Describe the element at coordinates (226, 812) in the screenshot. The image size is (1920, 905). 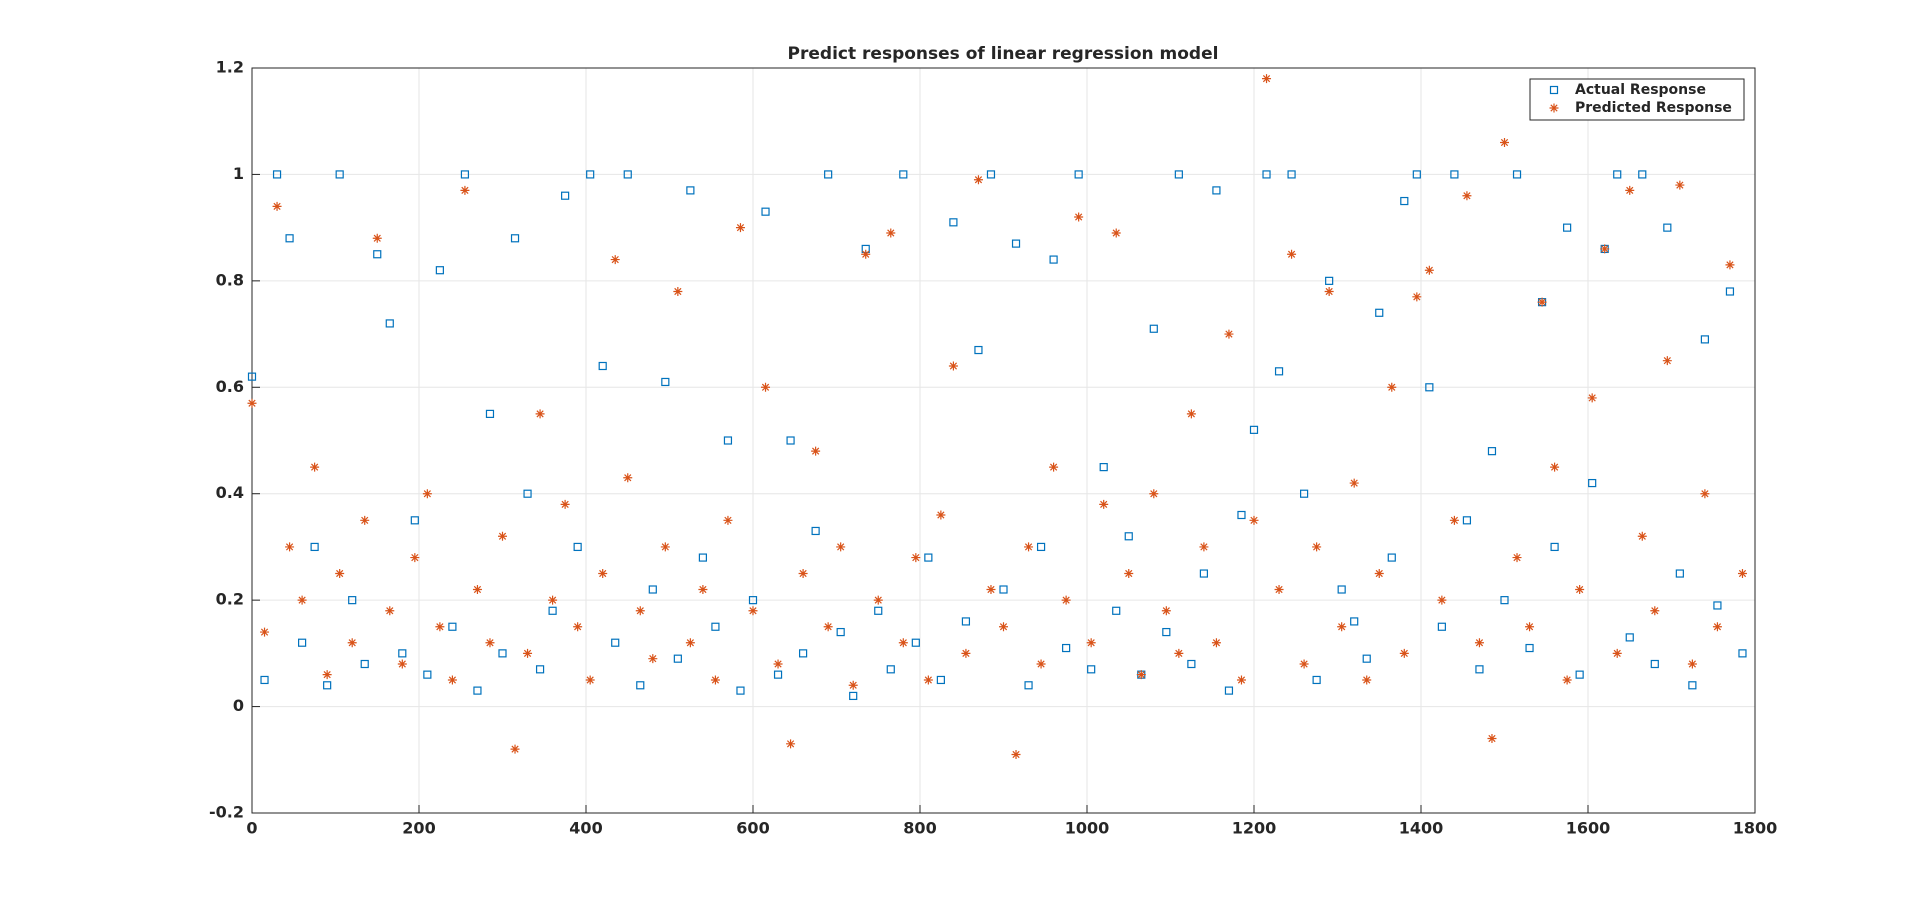
I see `y-tick-label: -0.2` at that location.